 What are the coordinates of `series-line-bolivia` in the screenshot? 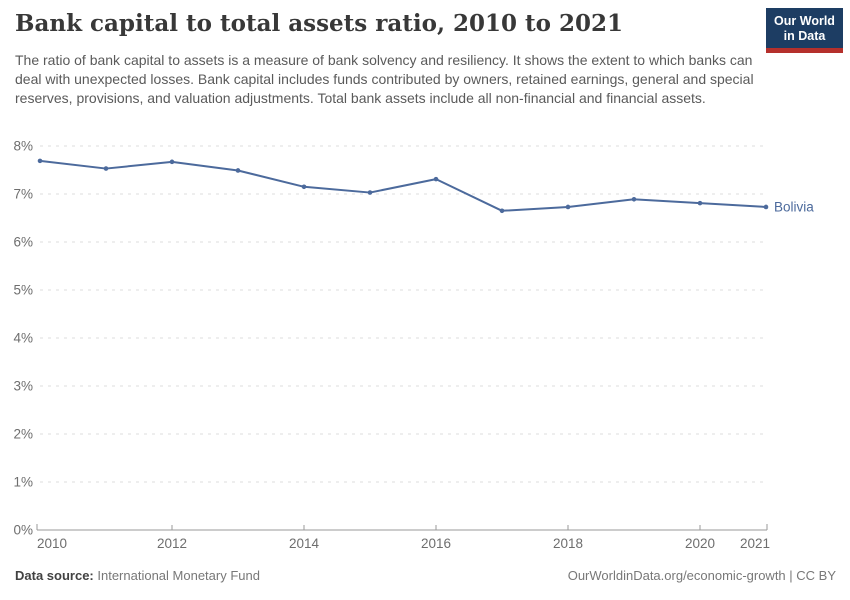 It's located at (403, 185).